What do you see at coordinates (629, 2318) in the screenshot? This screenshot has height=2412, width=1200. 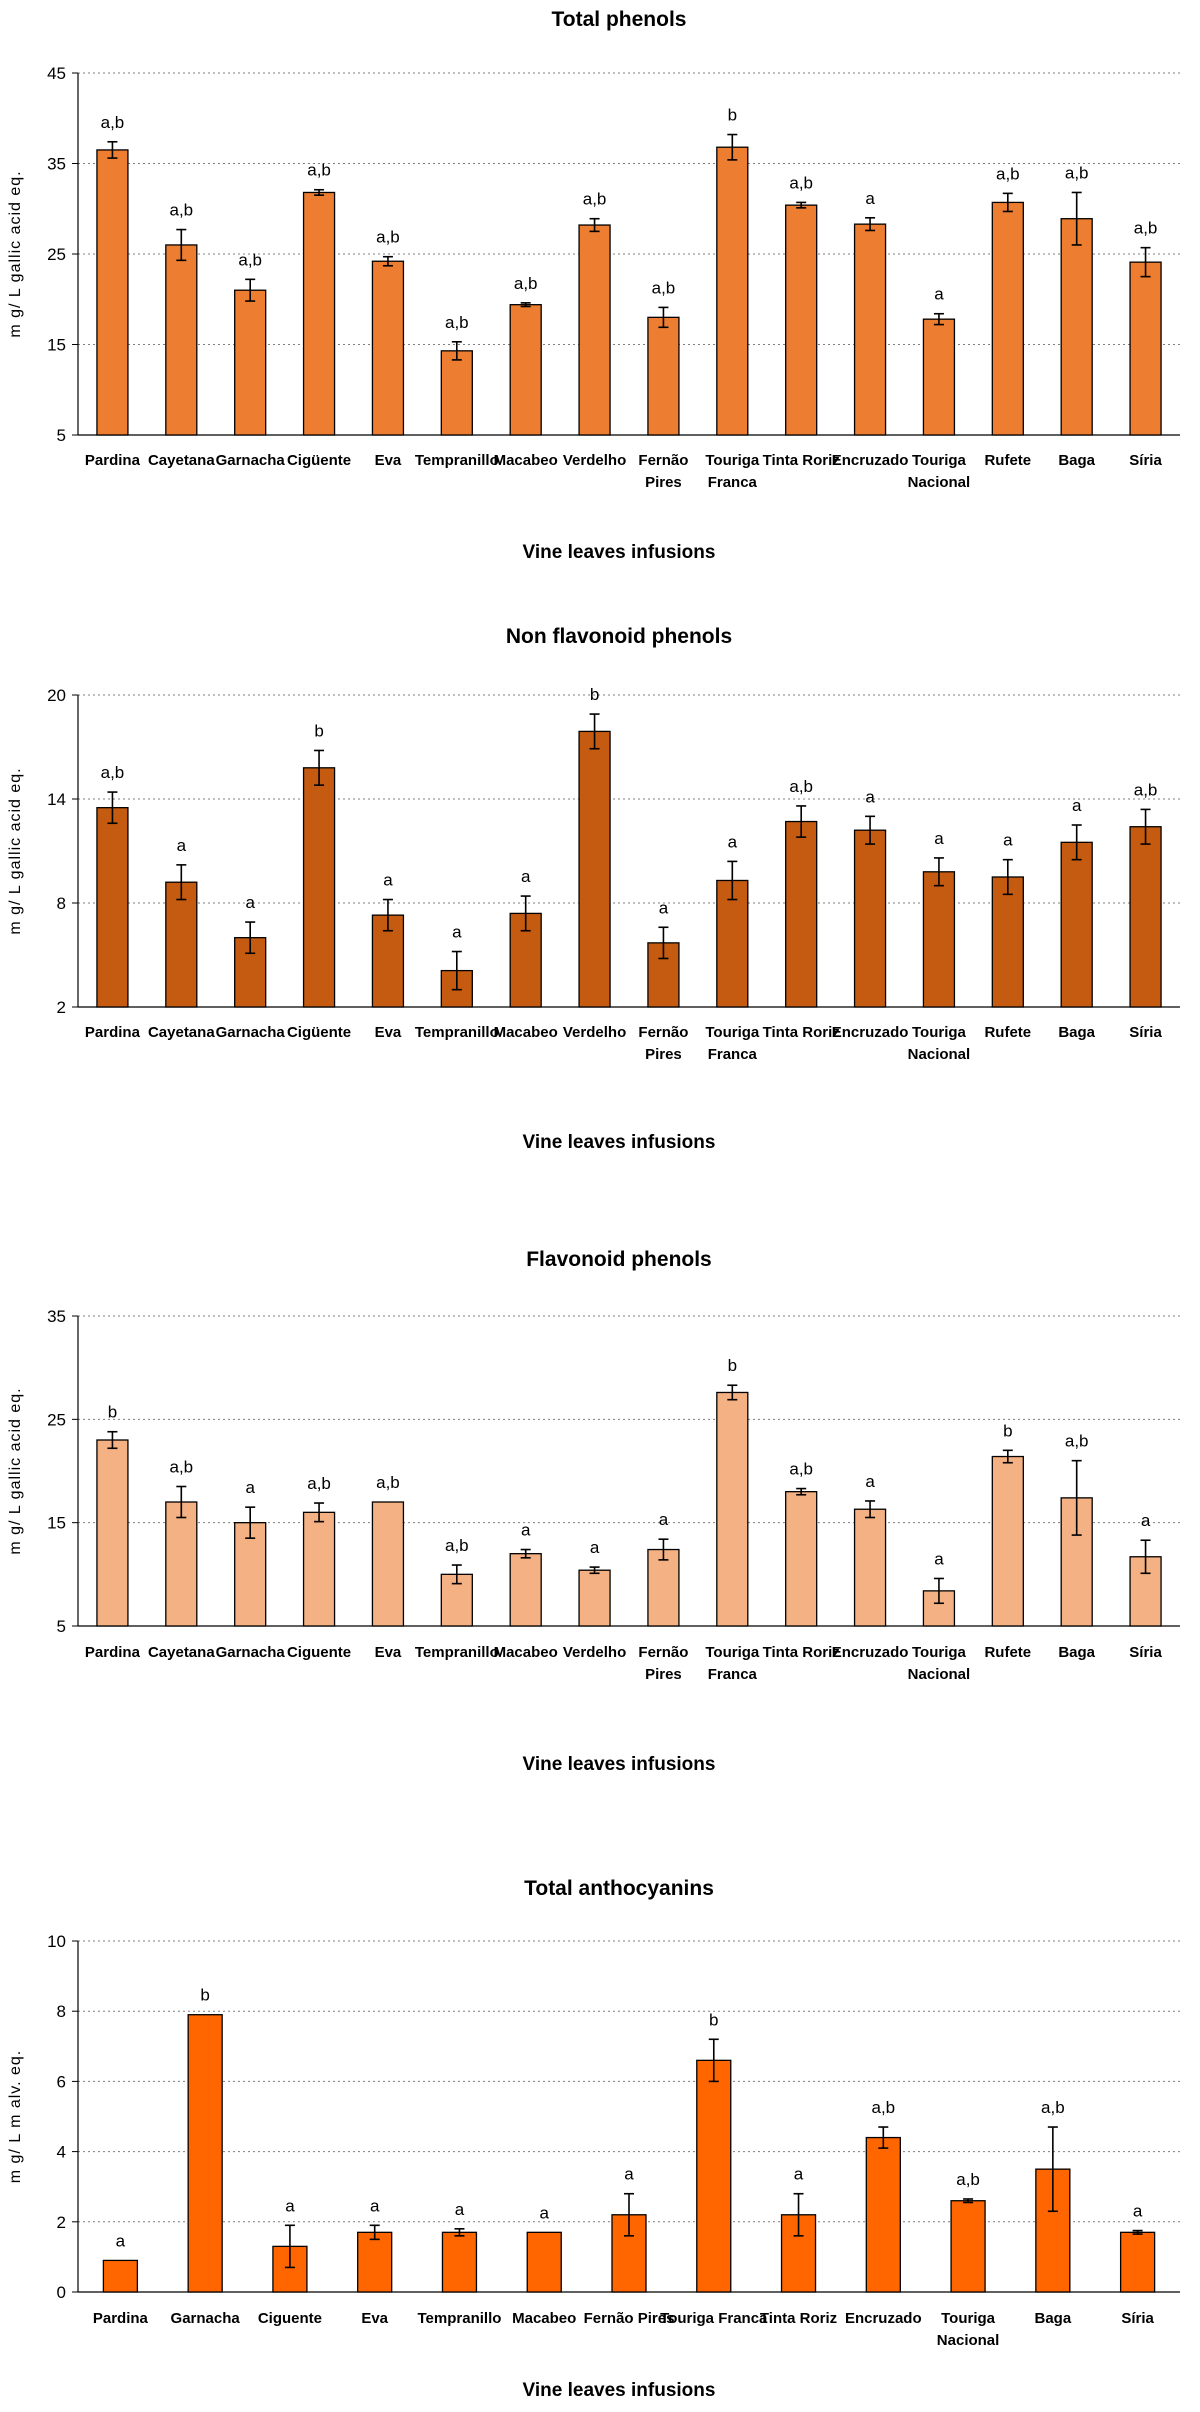 I see `category-label: Fernão Pires` at bounding box center [629, 2318].